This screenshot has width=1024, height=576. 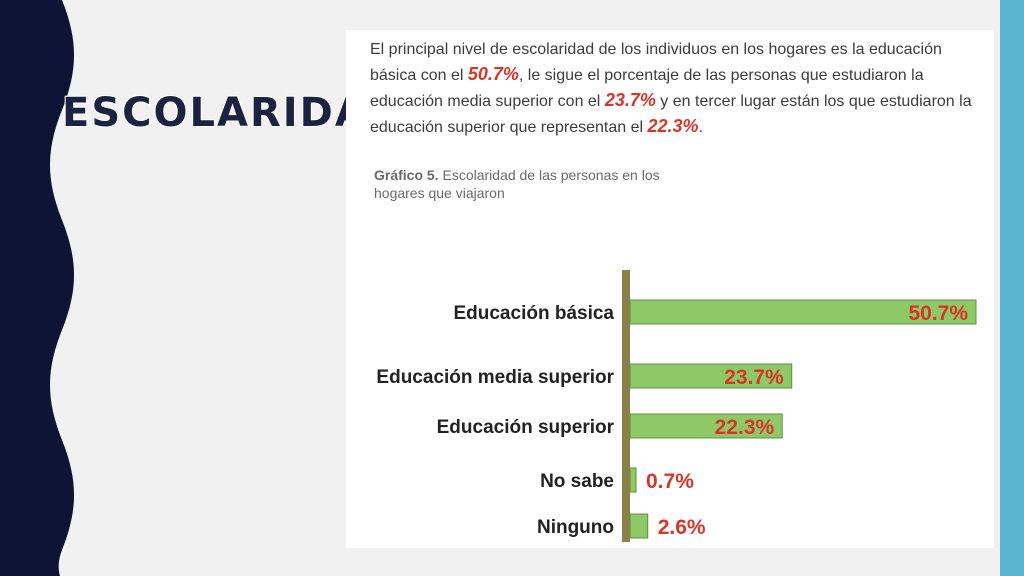 What do you see at coordinates (682, 527) in the screenshot?
I see `data-label: 2.6%` at bounding box center [682, 527].